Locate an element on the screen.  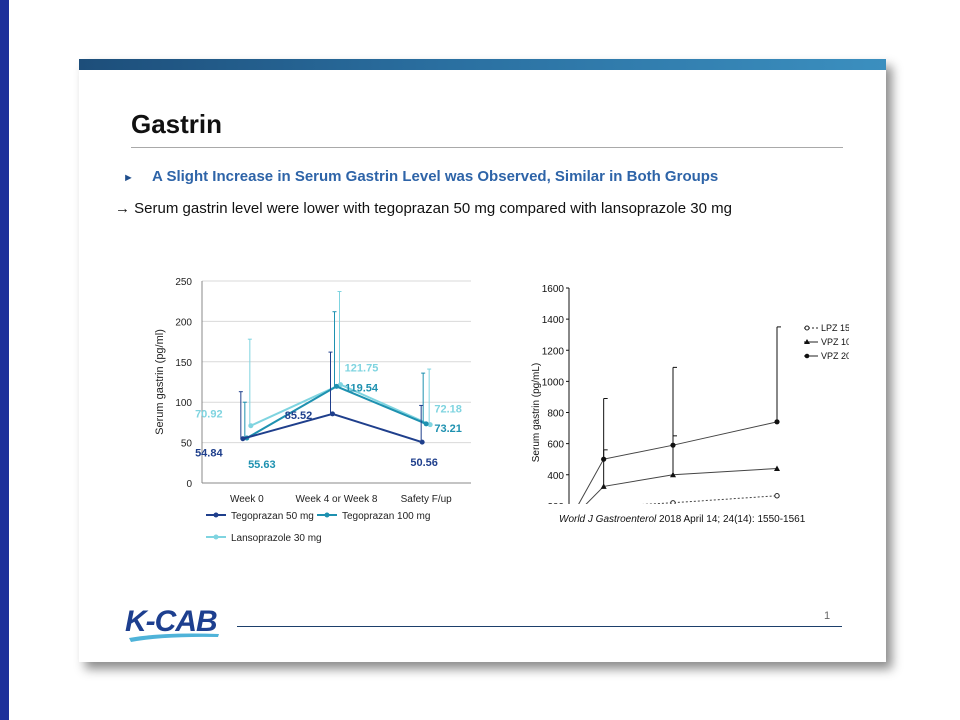
data-label: 54.84 is located at coordinates (209, 454).